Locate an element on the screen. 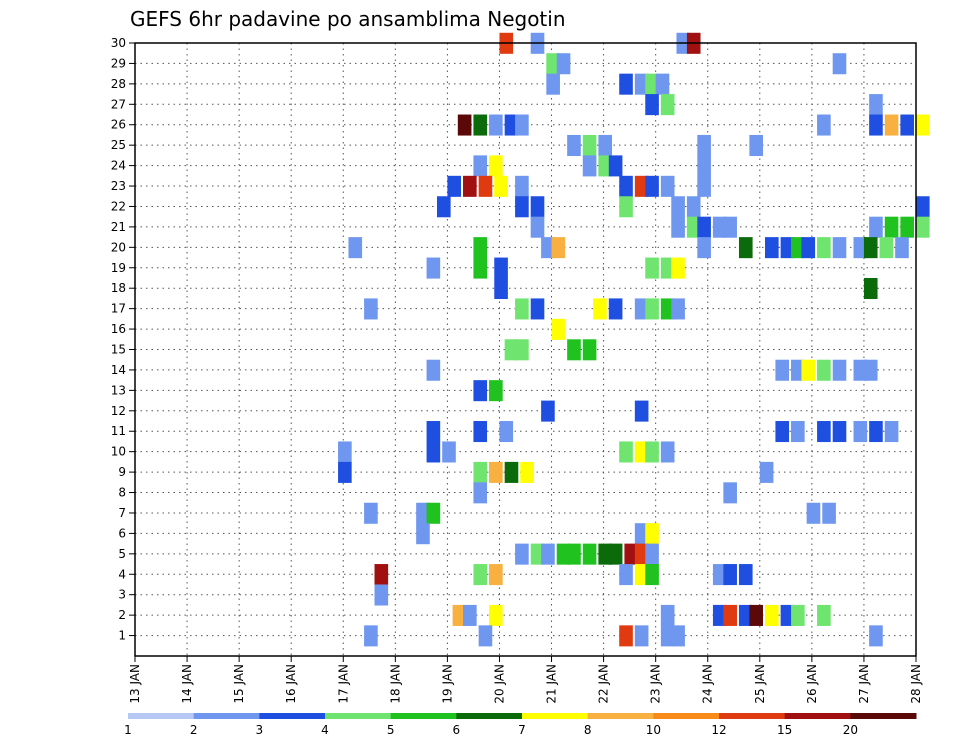  colorbar-label: 7 is located at coordinates (522, 730).